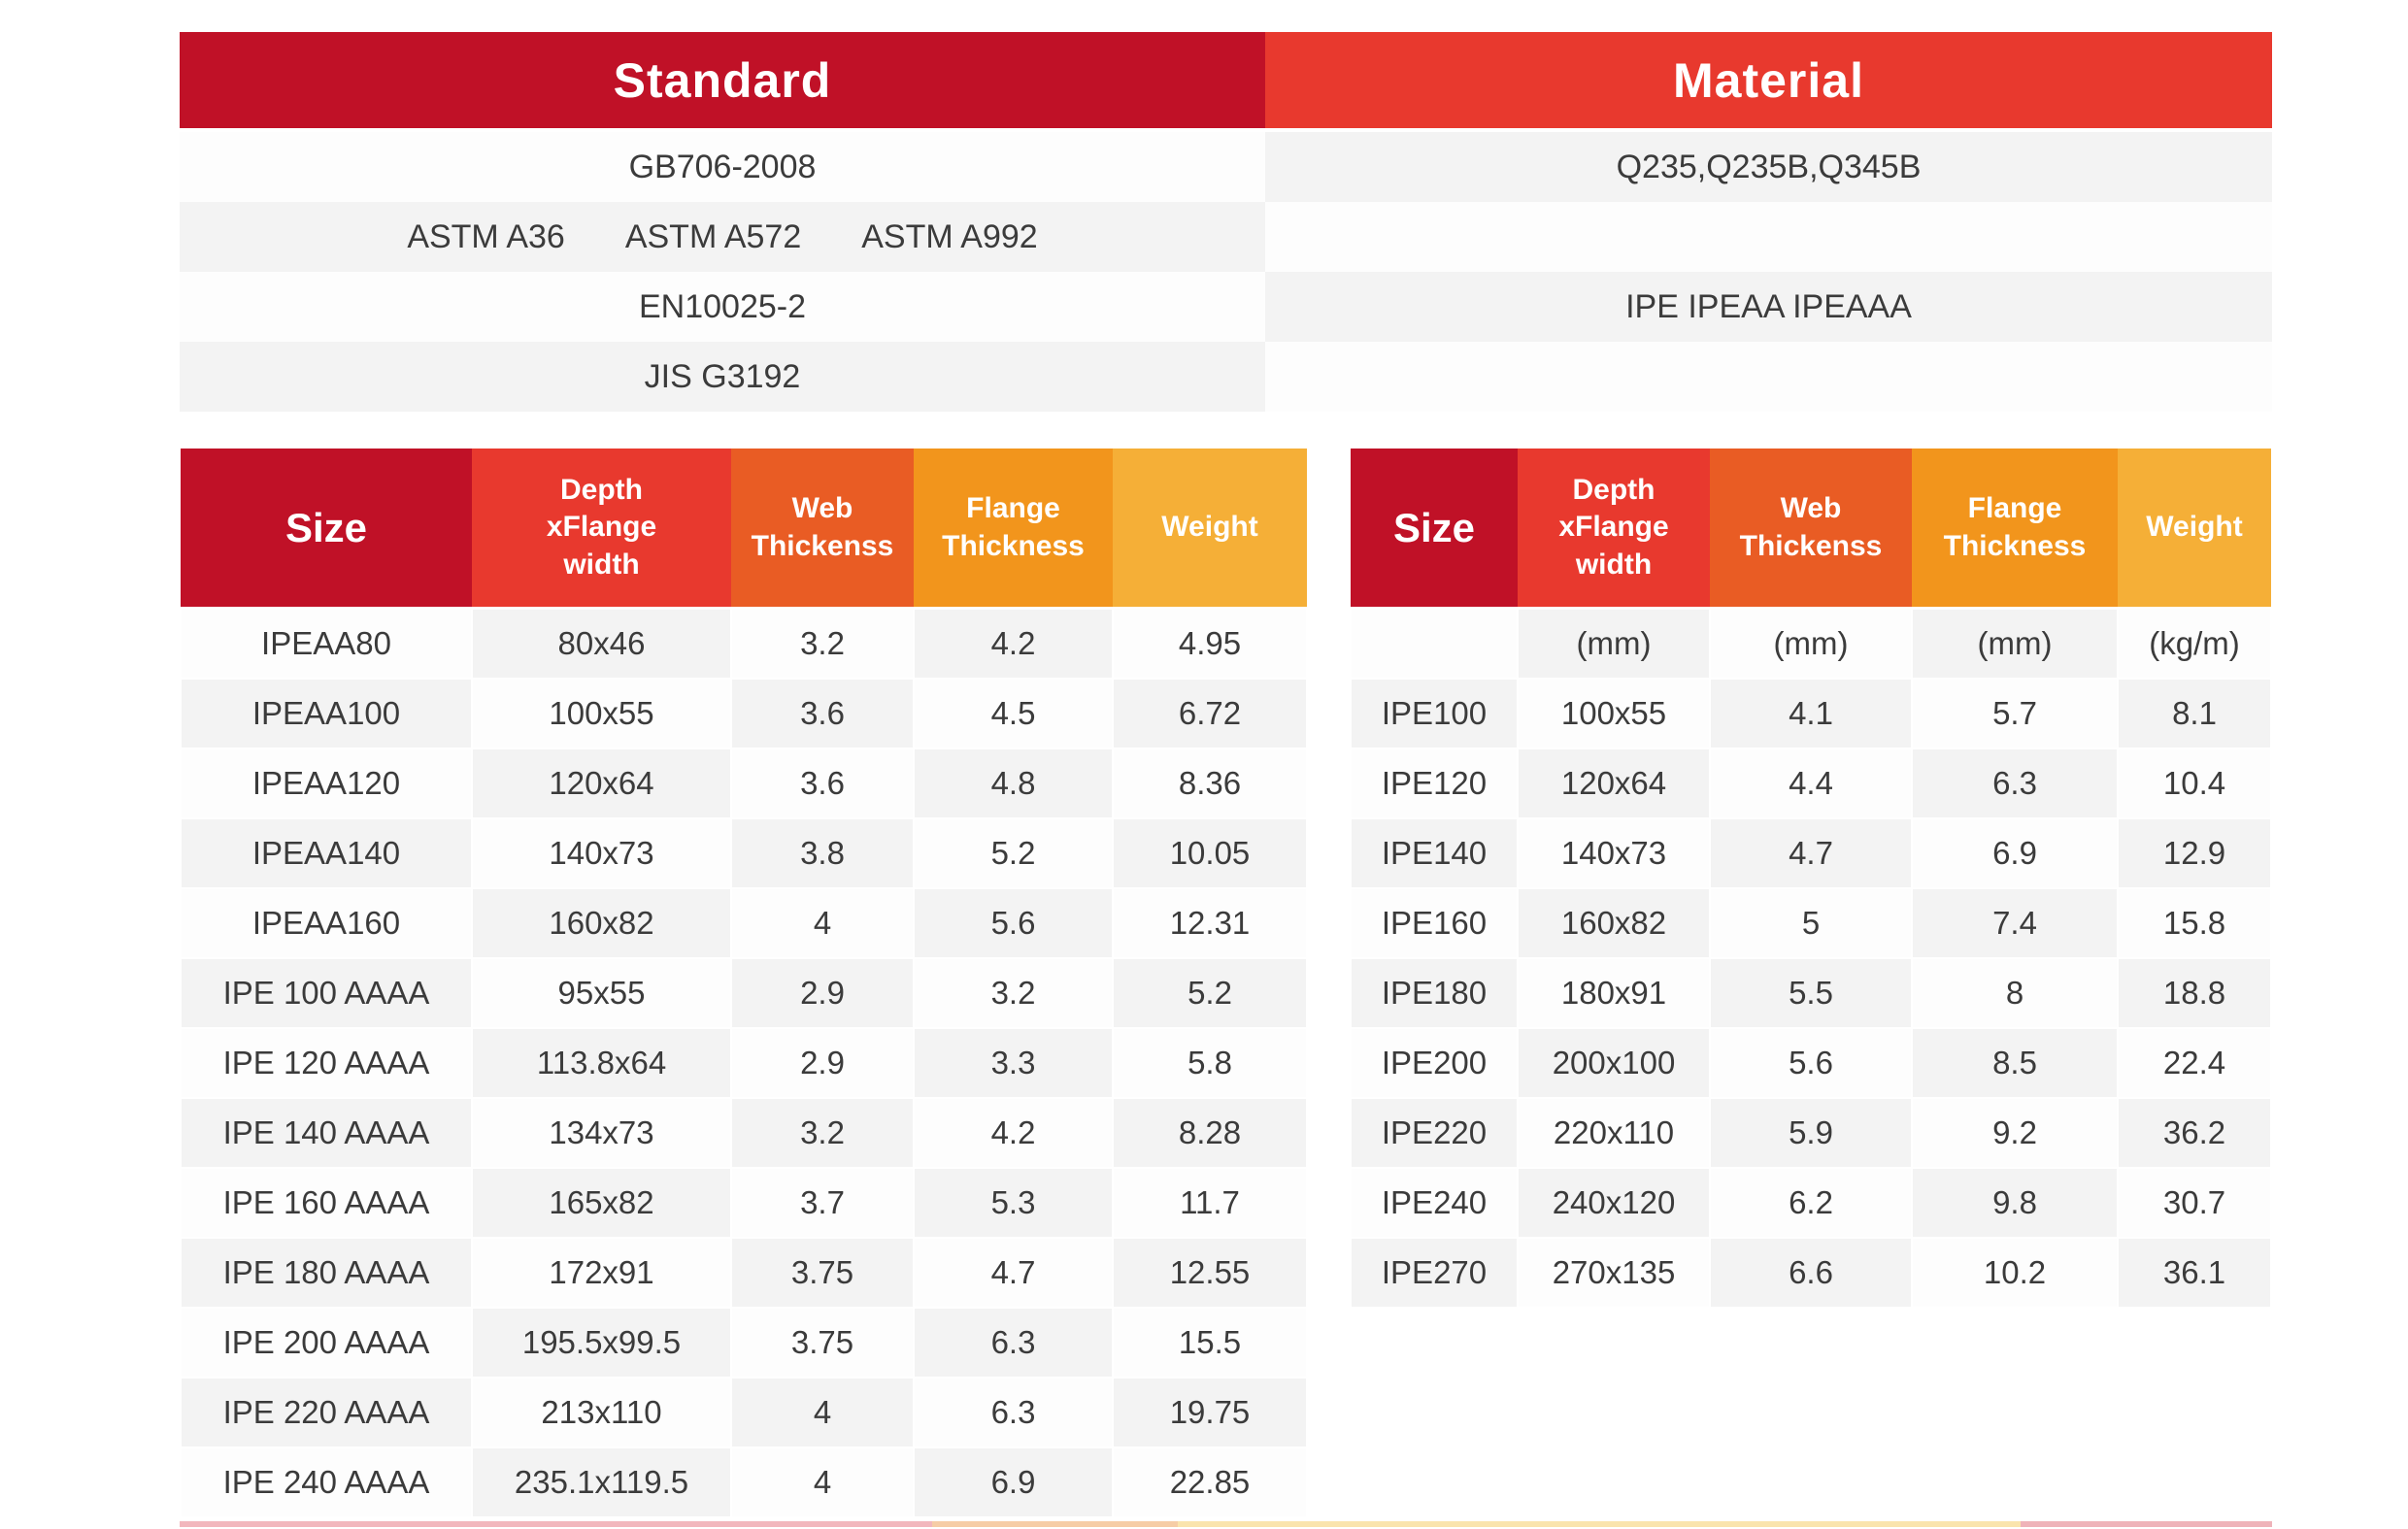 The image size is (2408, 1529). I want to click on weight-cell: 6.72, so click(1210, 713).